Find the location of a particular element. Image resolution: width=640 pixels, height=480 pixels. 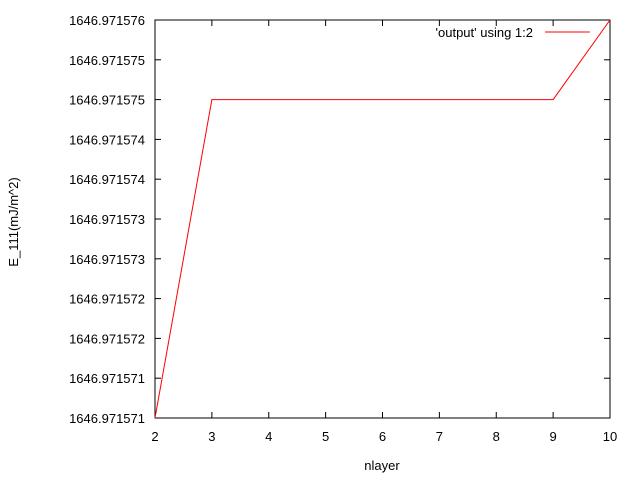

x-tick-label: 3 is located at coordinates (211, 436).